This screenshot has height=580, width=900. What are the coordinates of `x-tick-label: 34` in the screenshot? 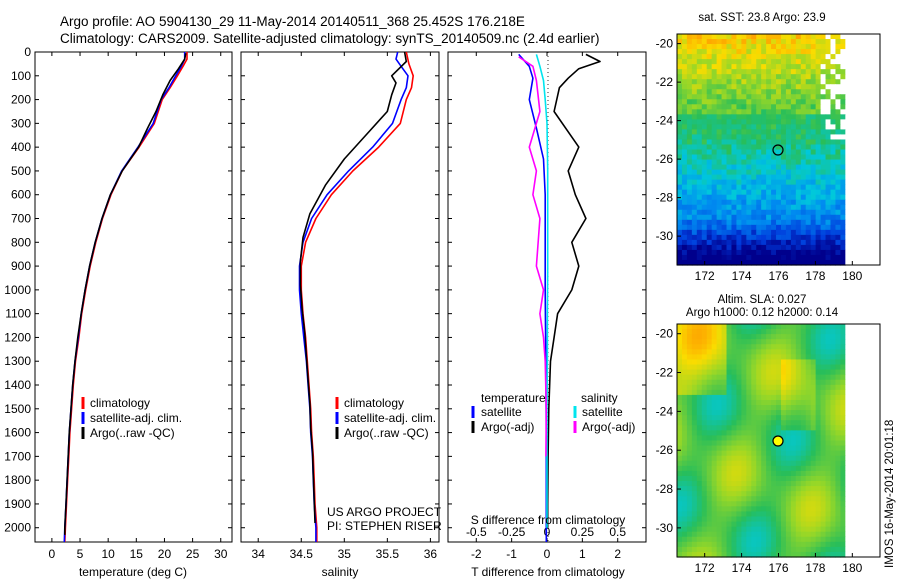 It's located at (259, 554).